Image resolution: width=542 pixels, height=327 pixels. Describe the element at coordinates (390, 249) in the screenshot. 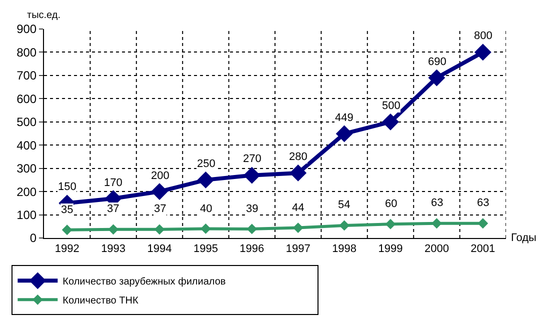

I see `x-tick-label: 1999` at that location.